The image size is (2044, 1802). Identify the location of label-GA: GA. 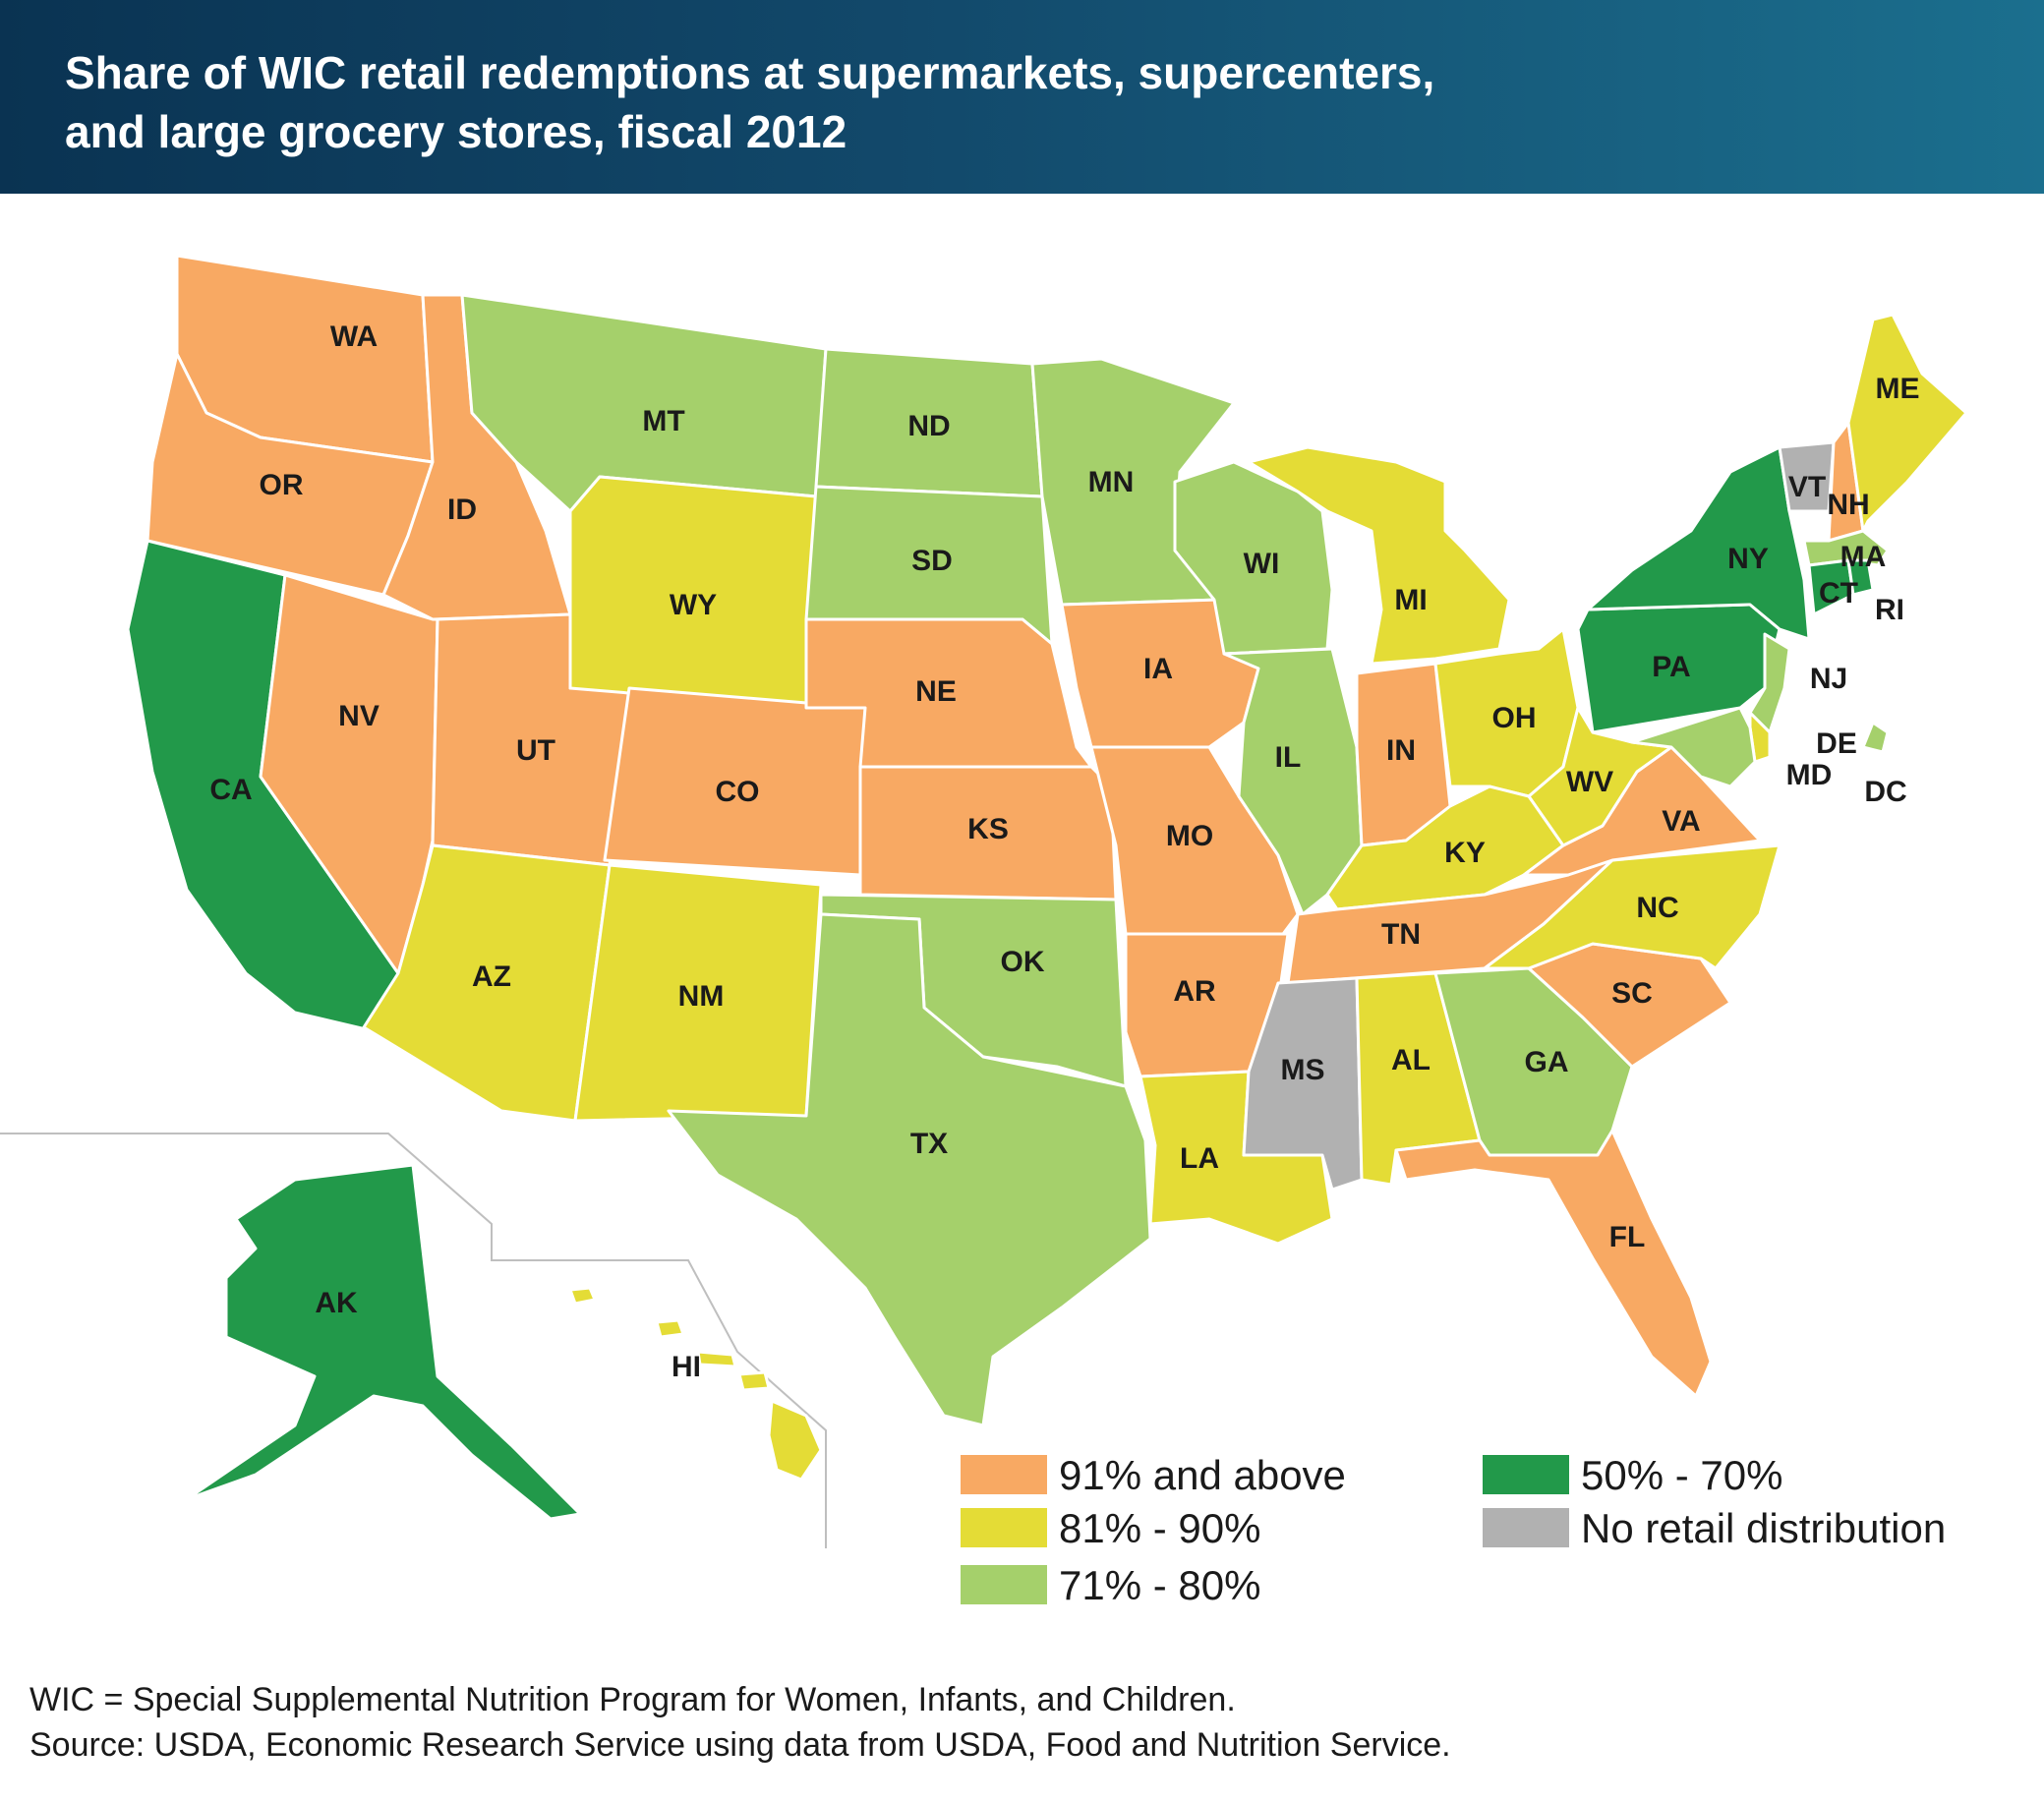
(1547, 1062).